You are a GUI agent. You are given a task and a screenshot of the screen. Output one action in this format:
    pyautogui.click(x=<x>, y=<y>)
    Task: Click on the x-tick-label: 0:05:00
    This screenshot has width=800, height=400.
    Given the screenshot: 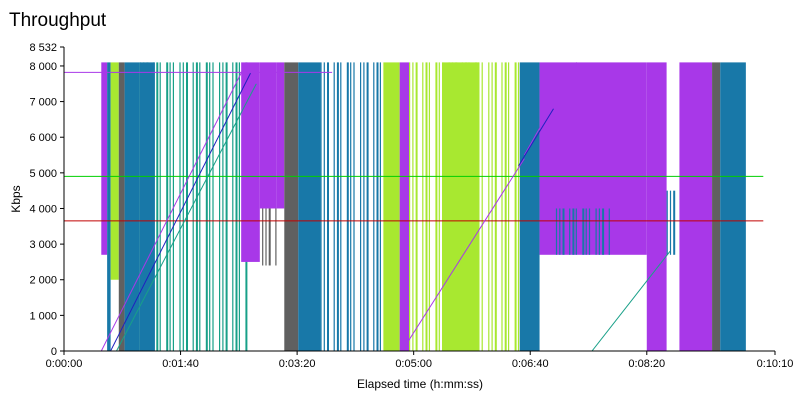 What is the action you would take?
    pyautogui.click(x=413, y=364)
    